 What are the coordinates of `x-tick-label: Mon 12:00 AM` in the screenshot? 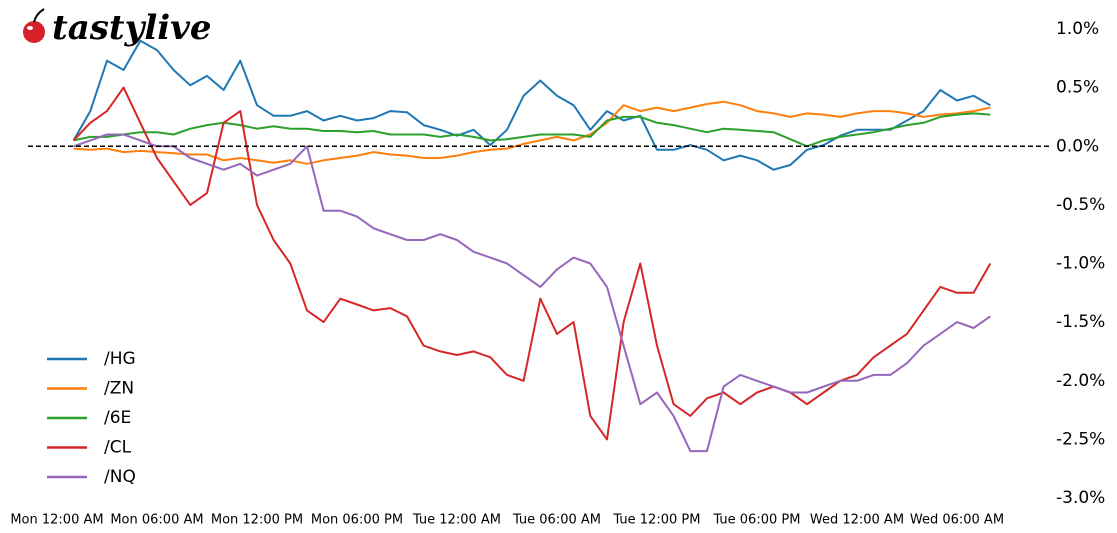 It's located at (56, 520).